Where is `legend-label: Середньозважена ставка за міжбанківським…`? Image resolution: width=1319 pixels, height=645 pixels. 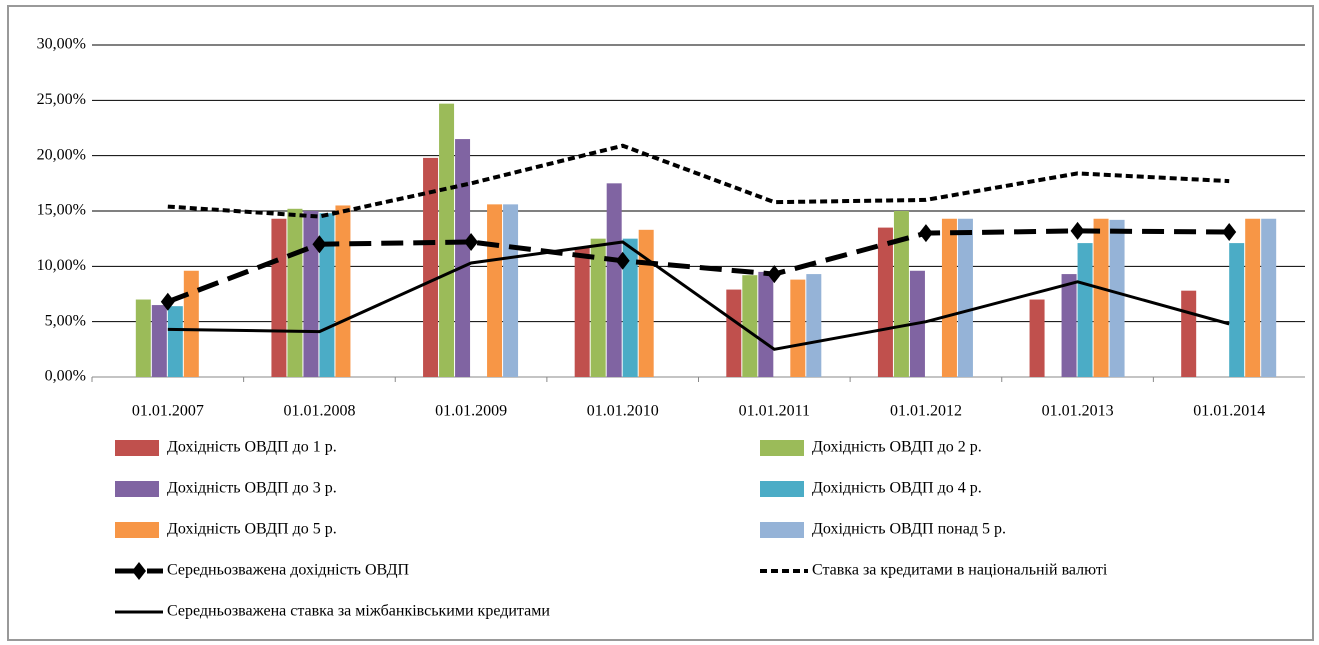
legend-label: Середньозважена ставка за міжбанківським… is located at coordinates (358, 611).